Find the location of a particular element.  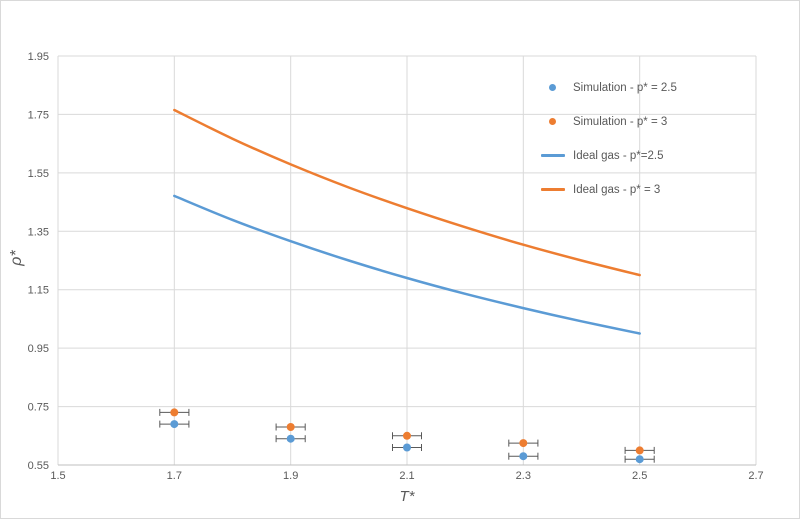

legend-item-simulation-p3: Simulation - p* = 3 is located at coordinates (609, 121).